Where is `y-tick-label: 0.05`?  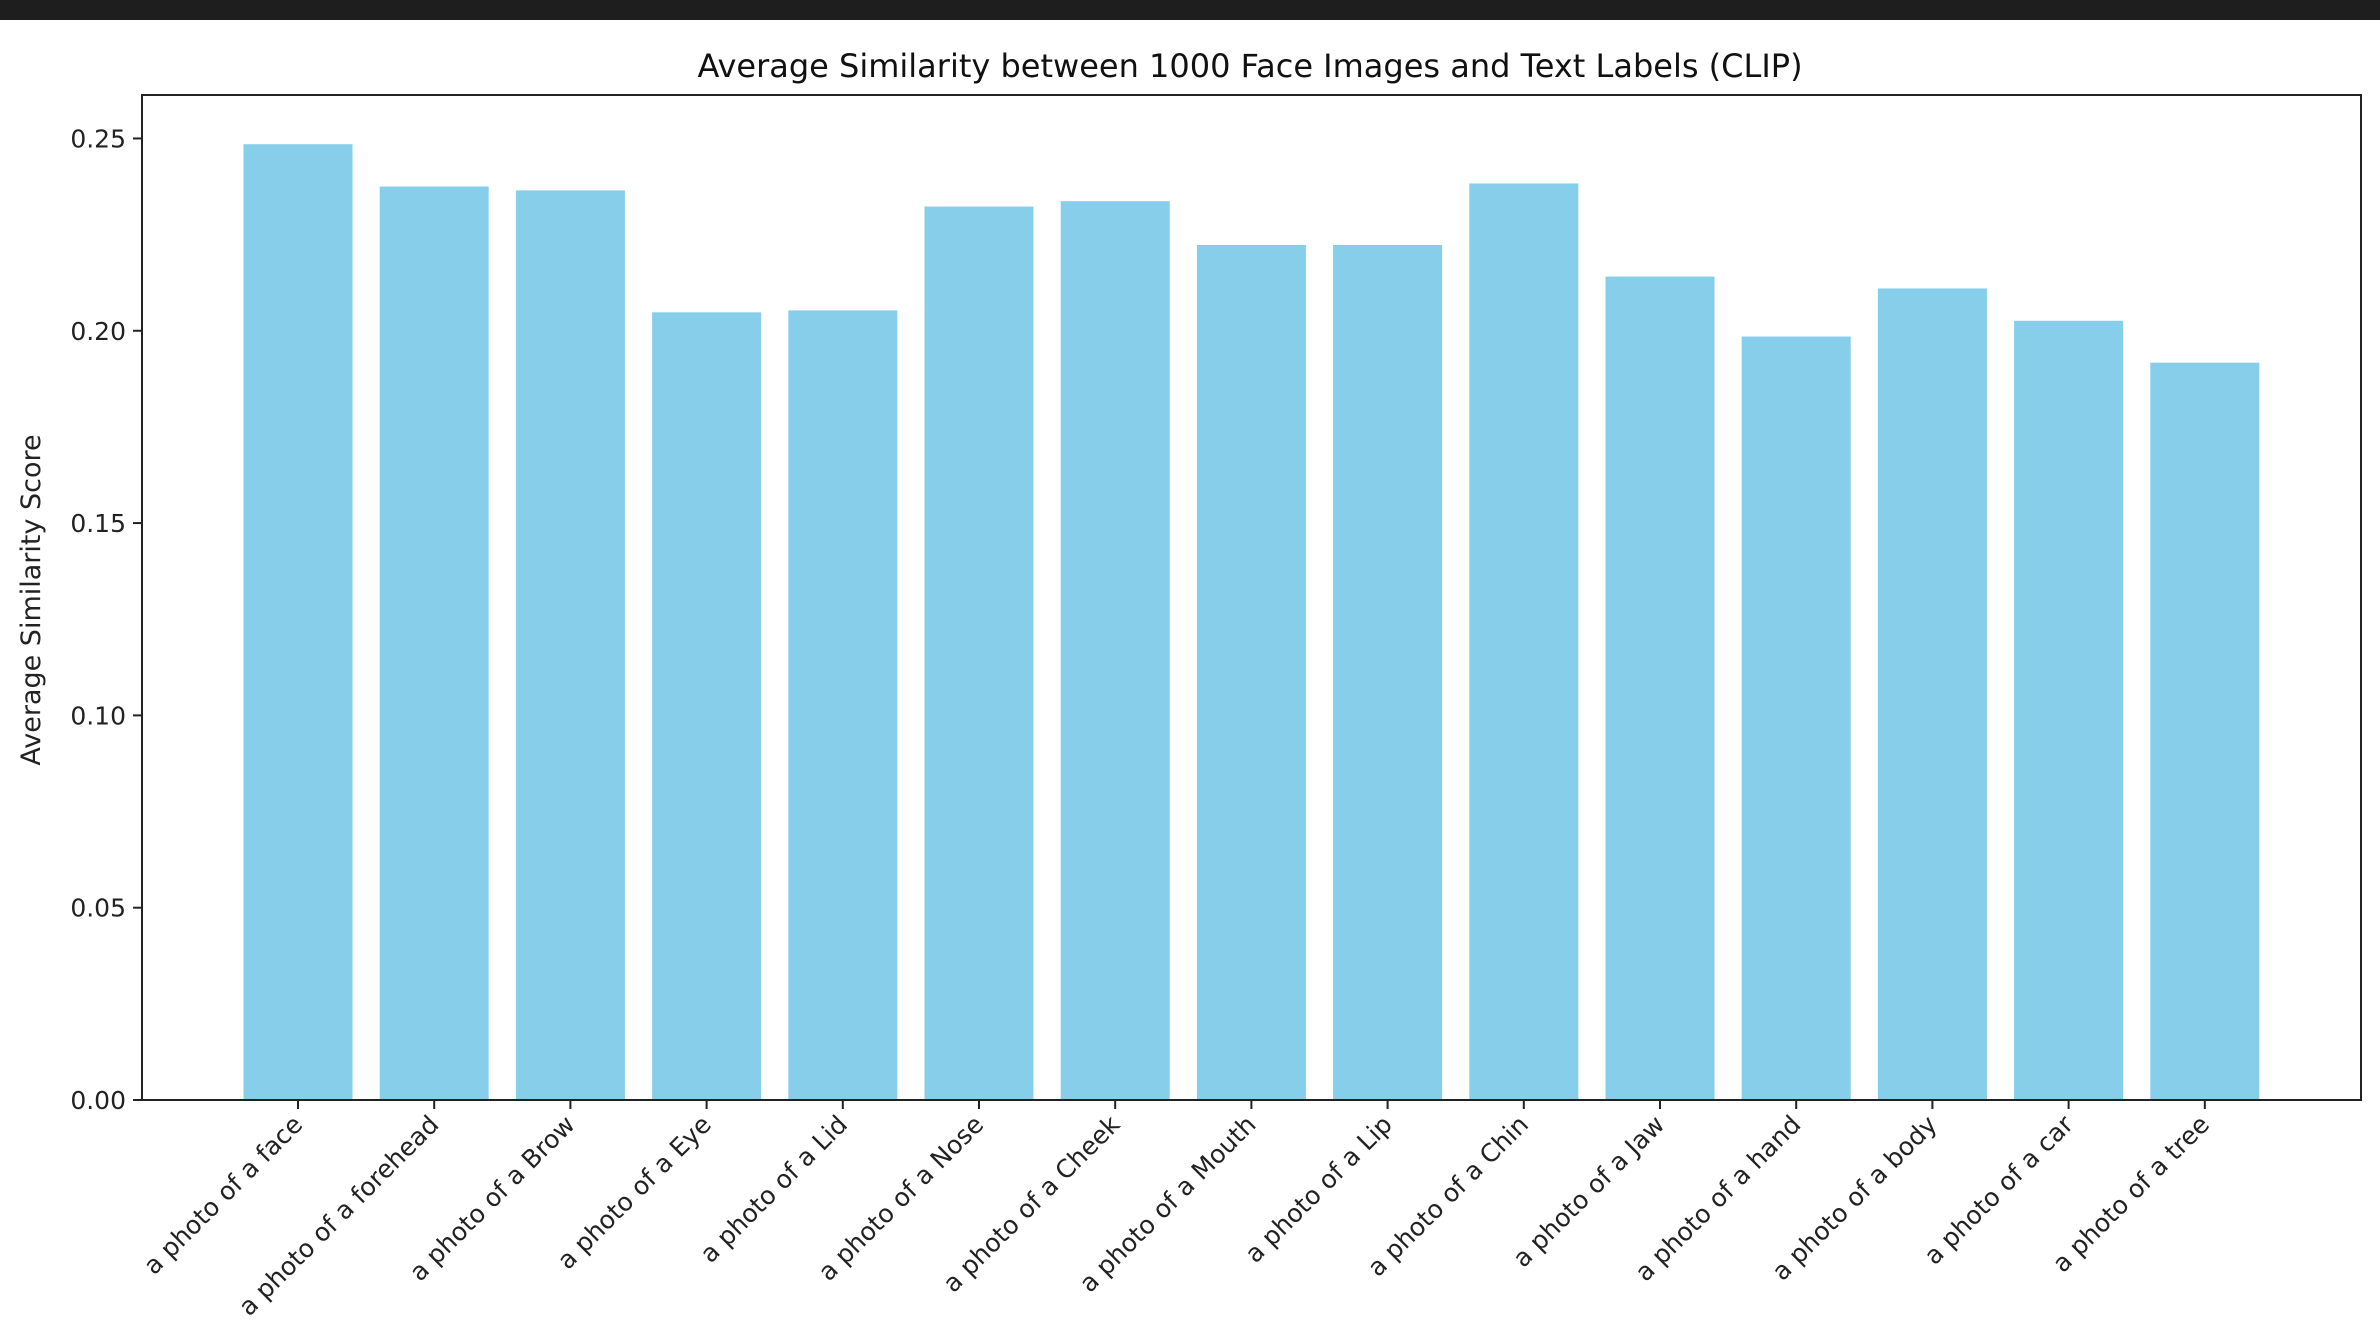 y-tick-label: 0.05 is located at coordinates (98, 908).